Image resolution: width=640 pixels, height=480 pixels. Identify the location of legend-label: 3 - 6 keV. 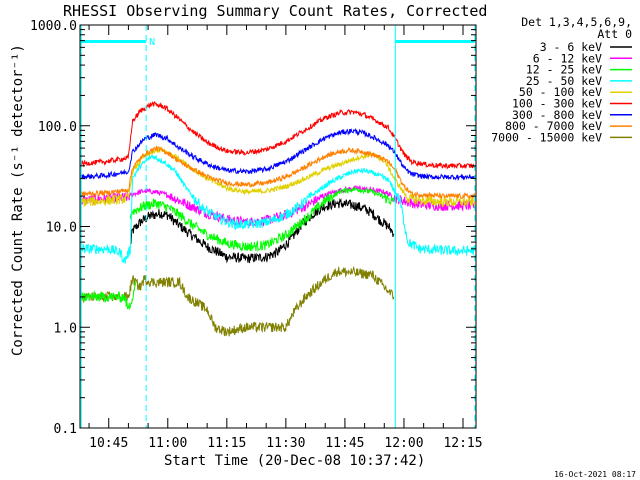
(571, 47).